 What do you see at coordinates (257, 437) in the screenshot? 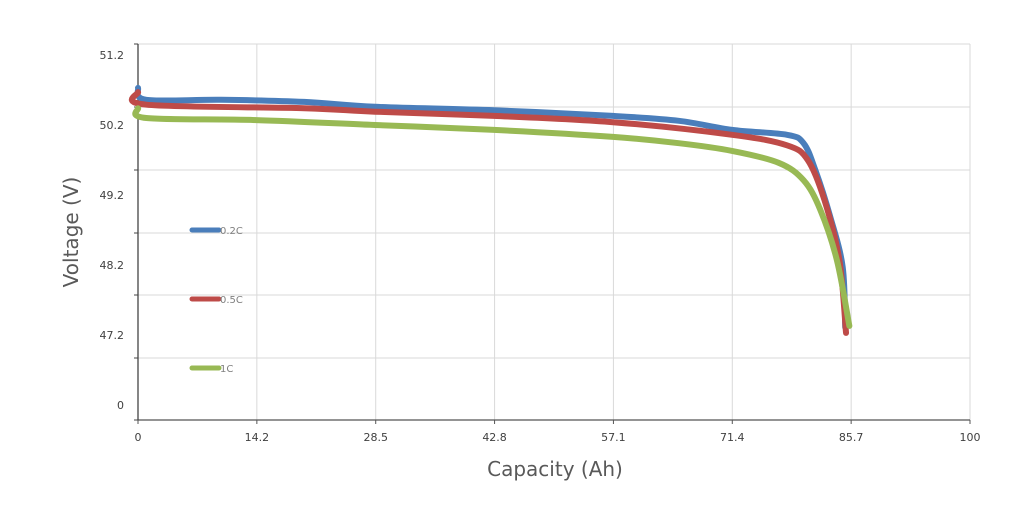
I see `x-tick-label: 14.2` at bounding box center [257, 437].